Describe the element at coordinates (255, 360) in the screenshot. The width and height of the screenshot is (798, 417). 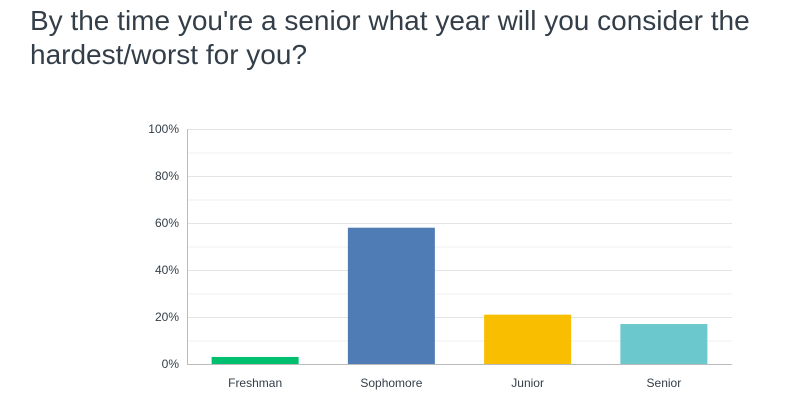
I see `bar-freshman` at that location.